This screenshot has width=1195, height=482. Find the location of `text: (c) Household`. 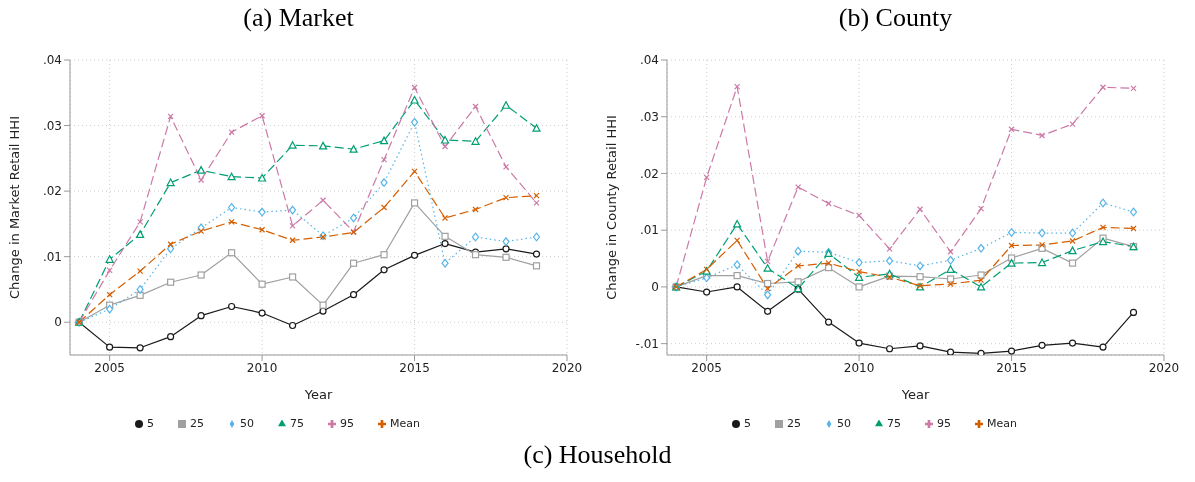

text: (c) Household is located at coordinates (597, 455).